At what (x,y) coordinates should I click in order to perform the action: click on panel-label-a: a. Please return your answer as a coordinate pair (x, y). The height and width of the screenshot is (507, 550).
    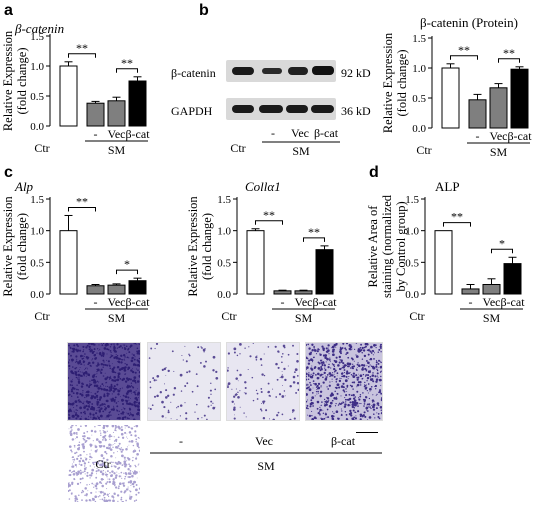
    Looking at the image, I should click on (8, 10).